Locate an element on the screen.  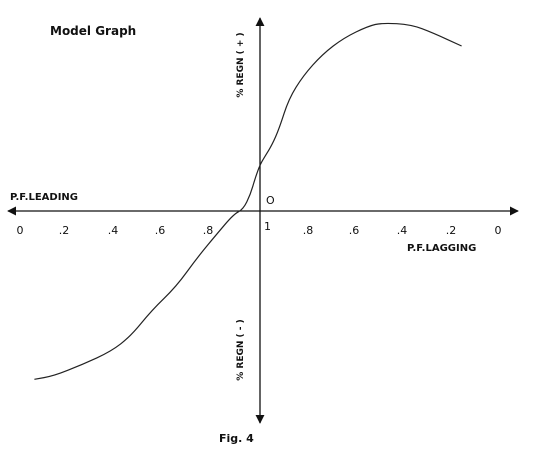
left-tick-label: 0 is located at coordinates (20, 230).